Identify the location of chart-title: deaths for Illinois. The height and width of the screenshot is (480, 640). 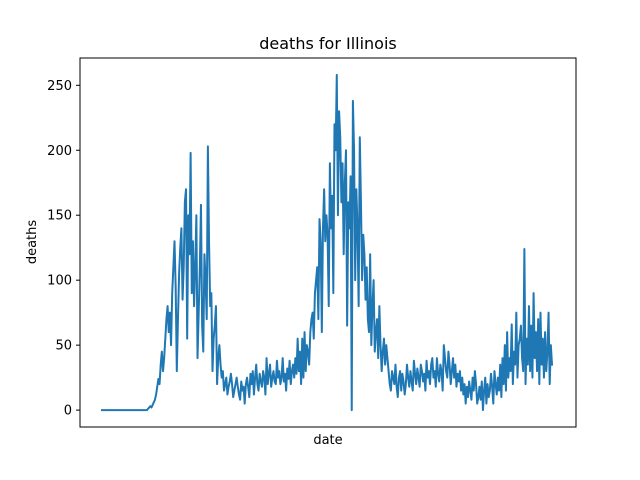
(328, 43).